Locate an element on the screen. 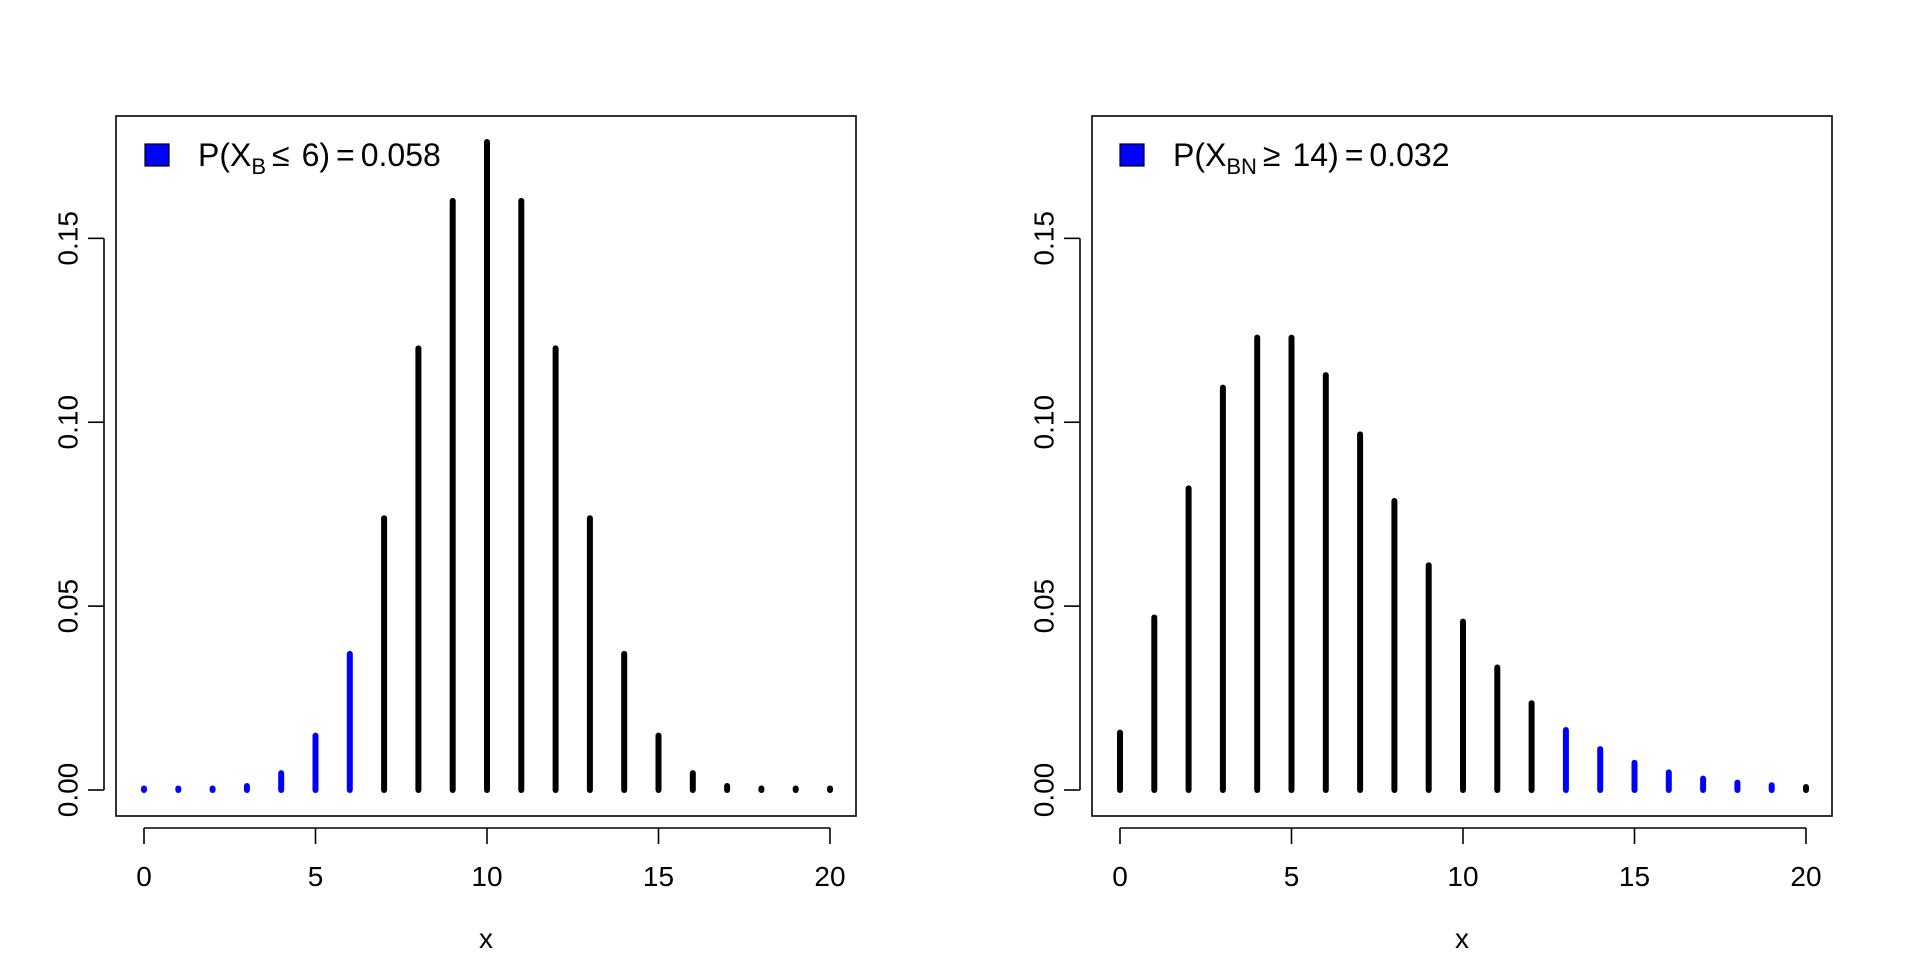 This screenshot has height=960, width=1920. legend-label: P(XBN ≥14) = 0.032 is located at coordinates (1311, 158).